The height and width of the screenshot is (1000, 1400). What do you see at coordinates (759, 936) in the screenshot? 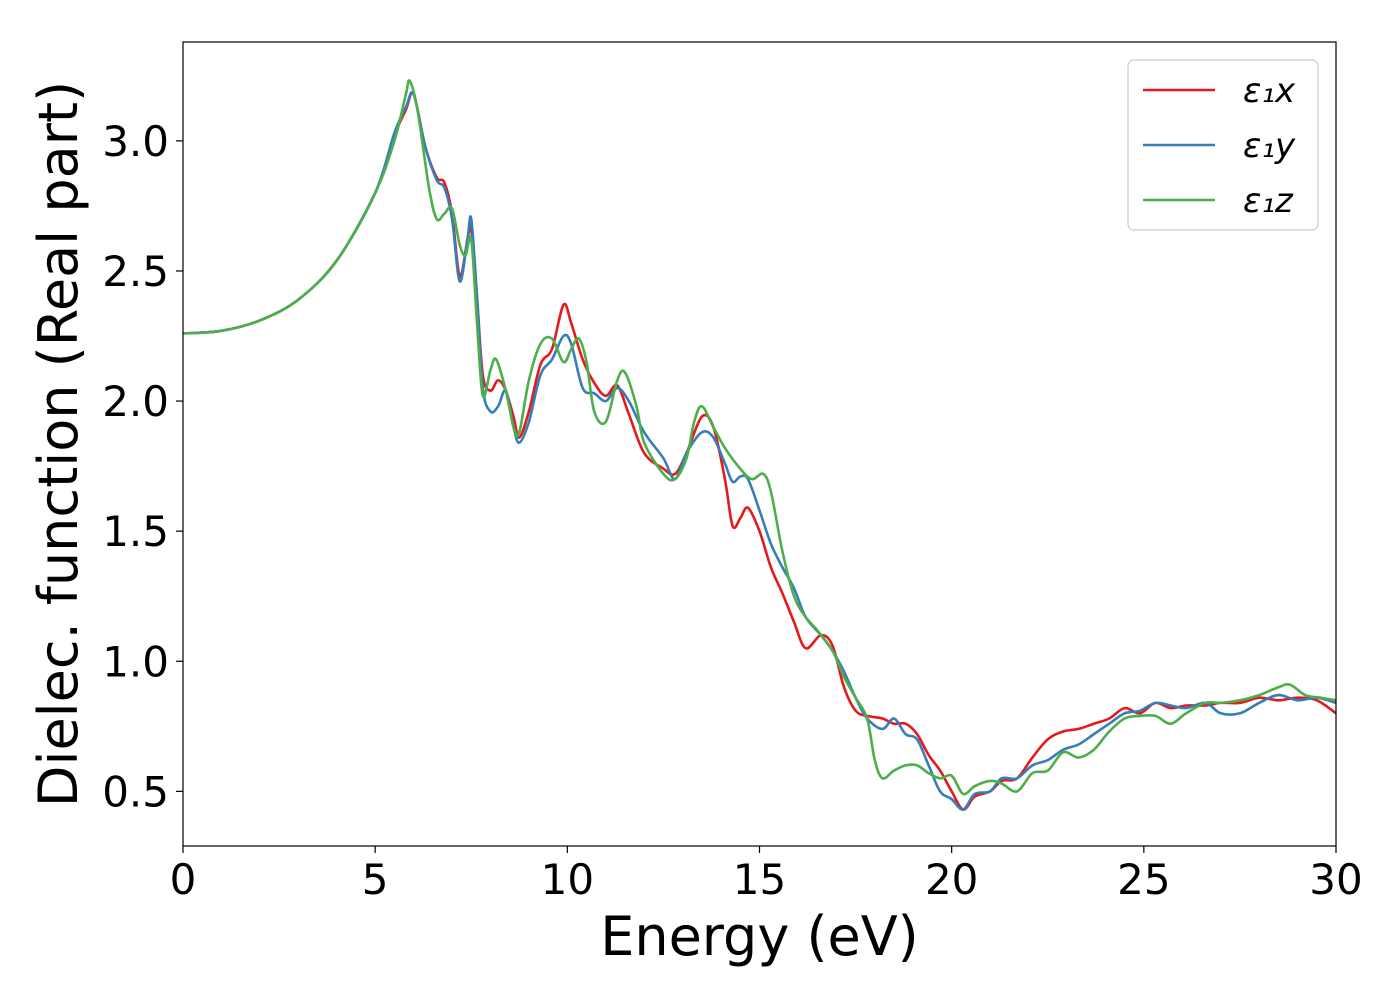
I see `x-axis-label: Energy (eV)` at bounding box center [759, 936].